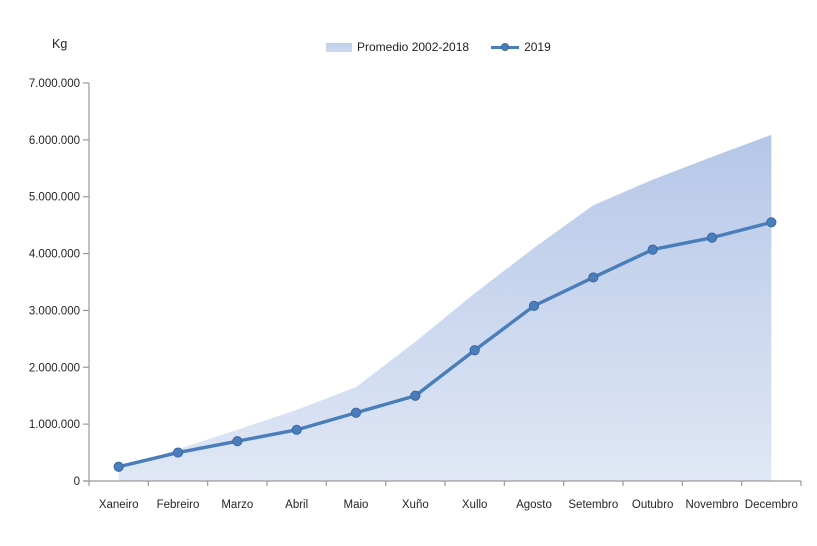 The image size is (817, 546). What do you see at coordinates (54, 84) in the screenshot?
I see `y-tick-label: 7.000.000` at bounding box center [54, 84].